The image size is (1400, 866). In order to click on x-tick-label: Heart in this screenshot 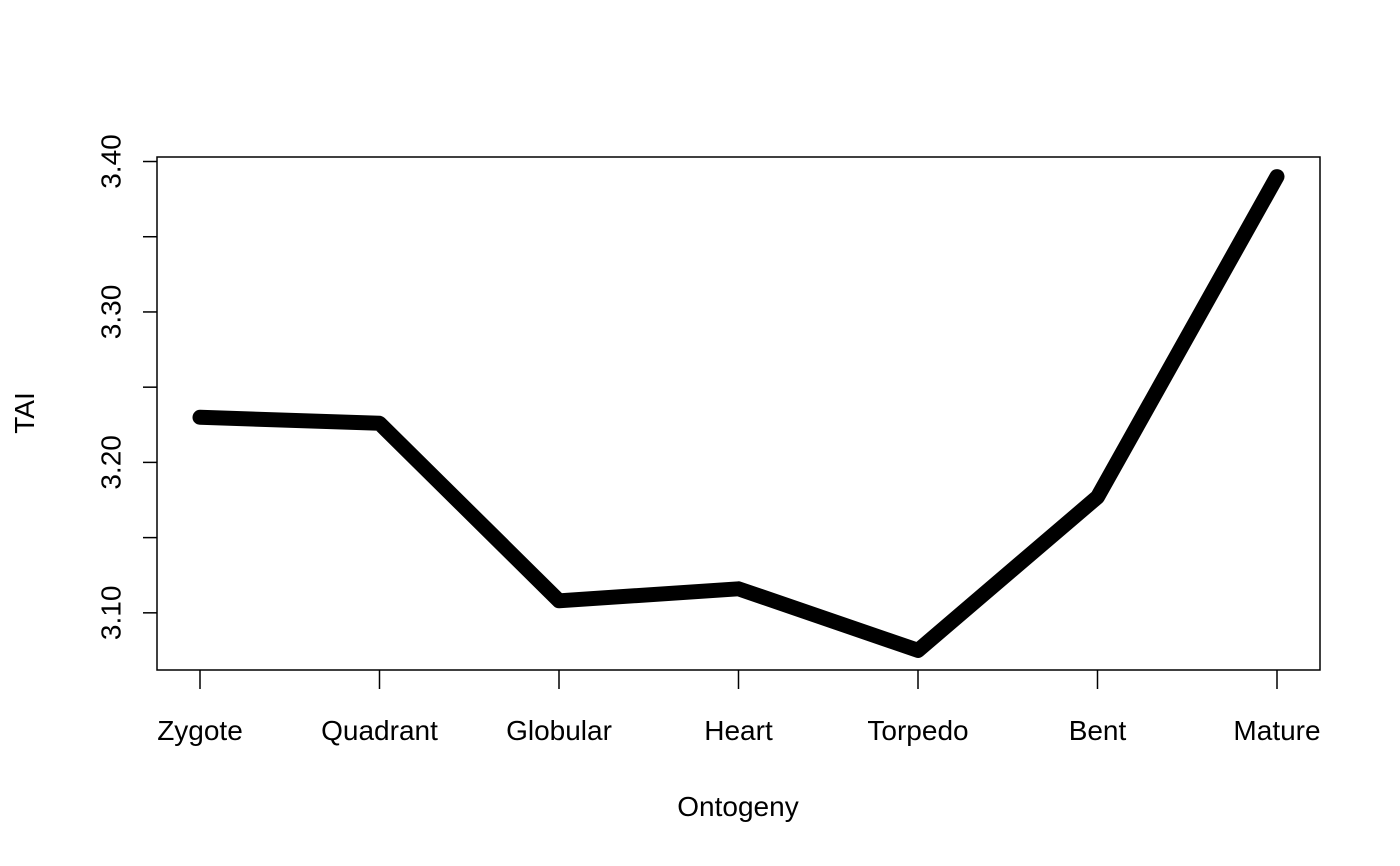, I will do `click(738, 730)`.